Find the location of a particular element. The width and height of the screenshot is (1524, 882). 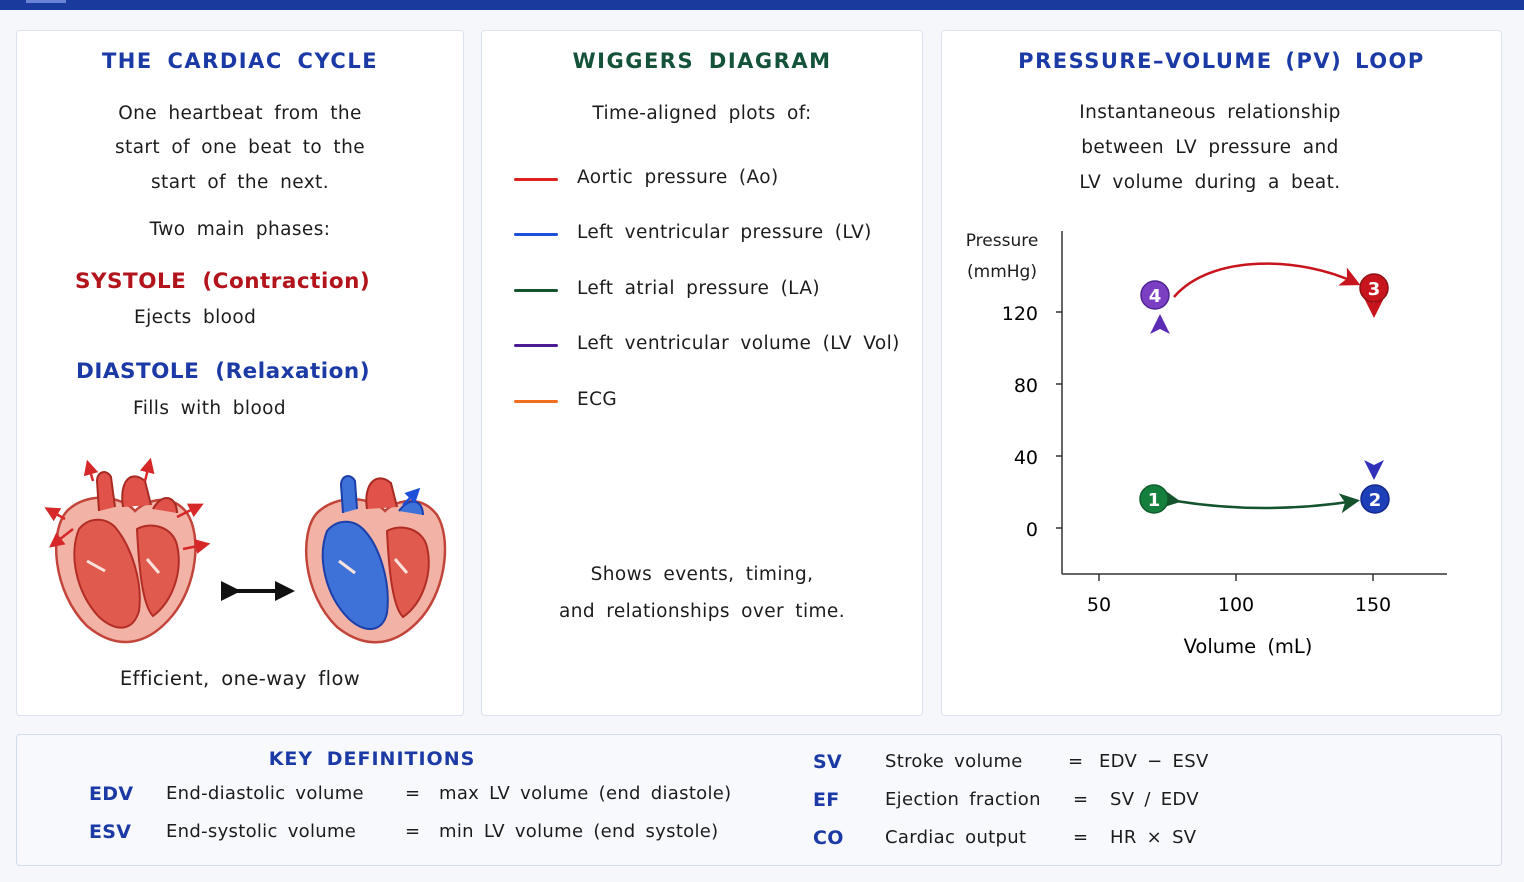

pv-point-2: 2 is located at coordinates (1375, 499).